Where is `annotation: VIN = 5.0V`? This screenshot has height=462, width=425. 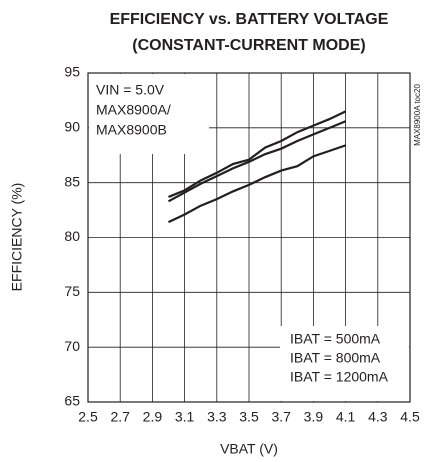 annotation: VIN = 5.0V is located at coordinates (130, 90).